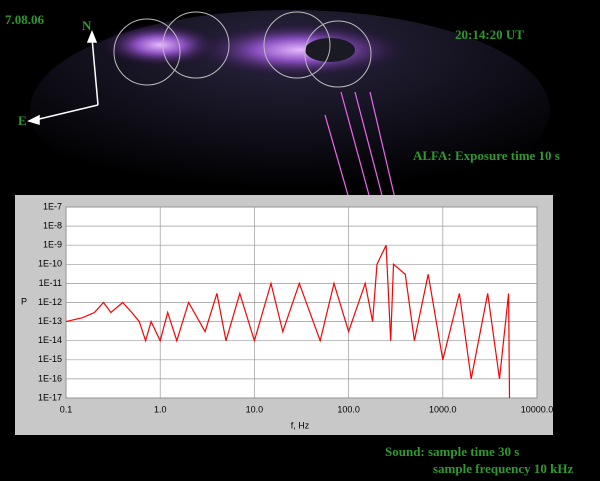 This screenshot has width=600, height=481. I want to click on time: 20:14:20 UT, so click(489, 34).